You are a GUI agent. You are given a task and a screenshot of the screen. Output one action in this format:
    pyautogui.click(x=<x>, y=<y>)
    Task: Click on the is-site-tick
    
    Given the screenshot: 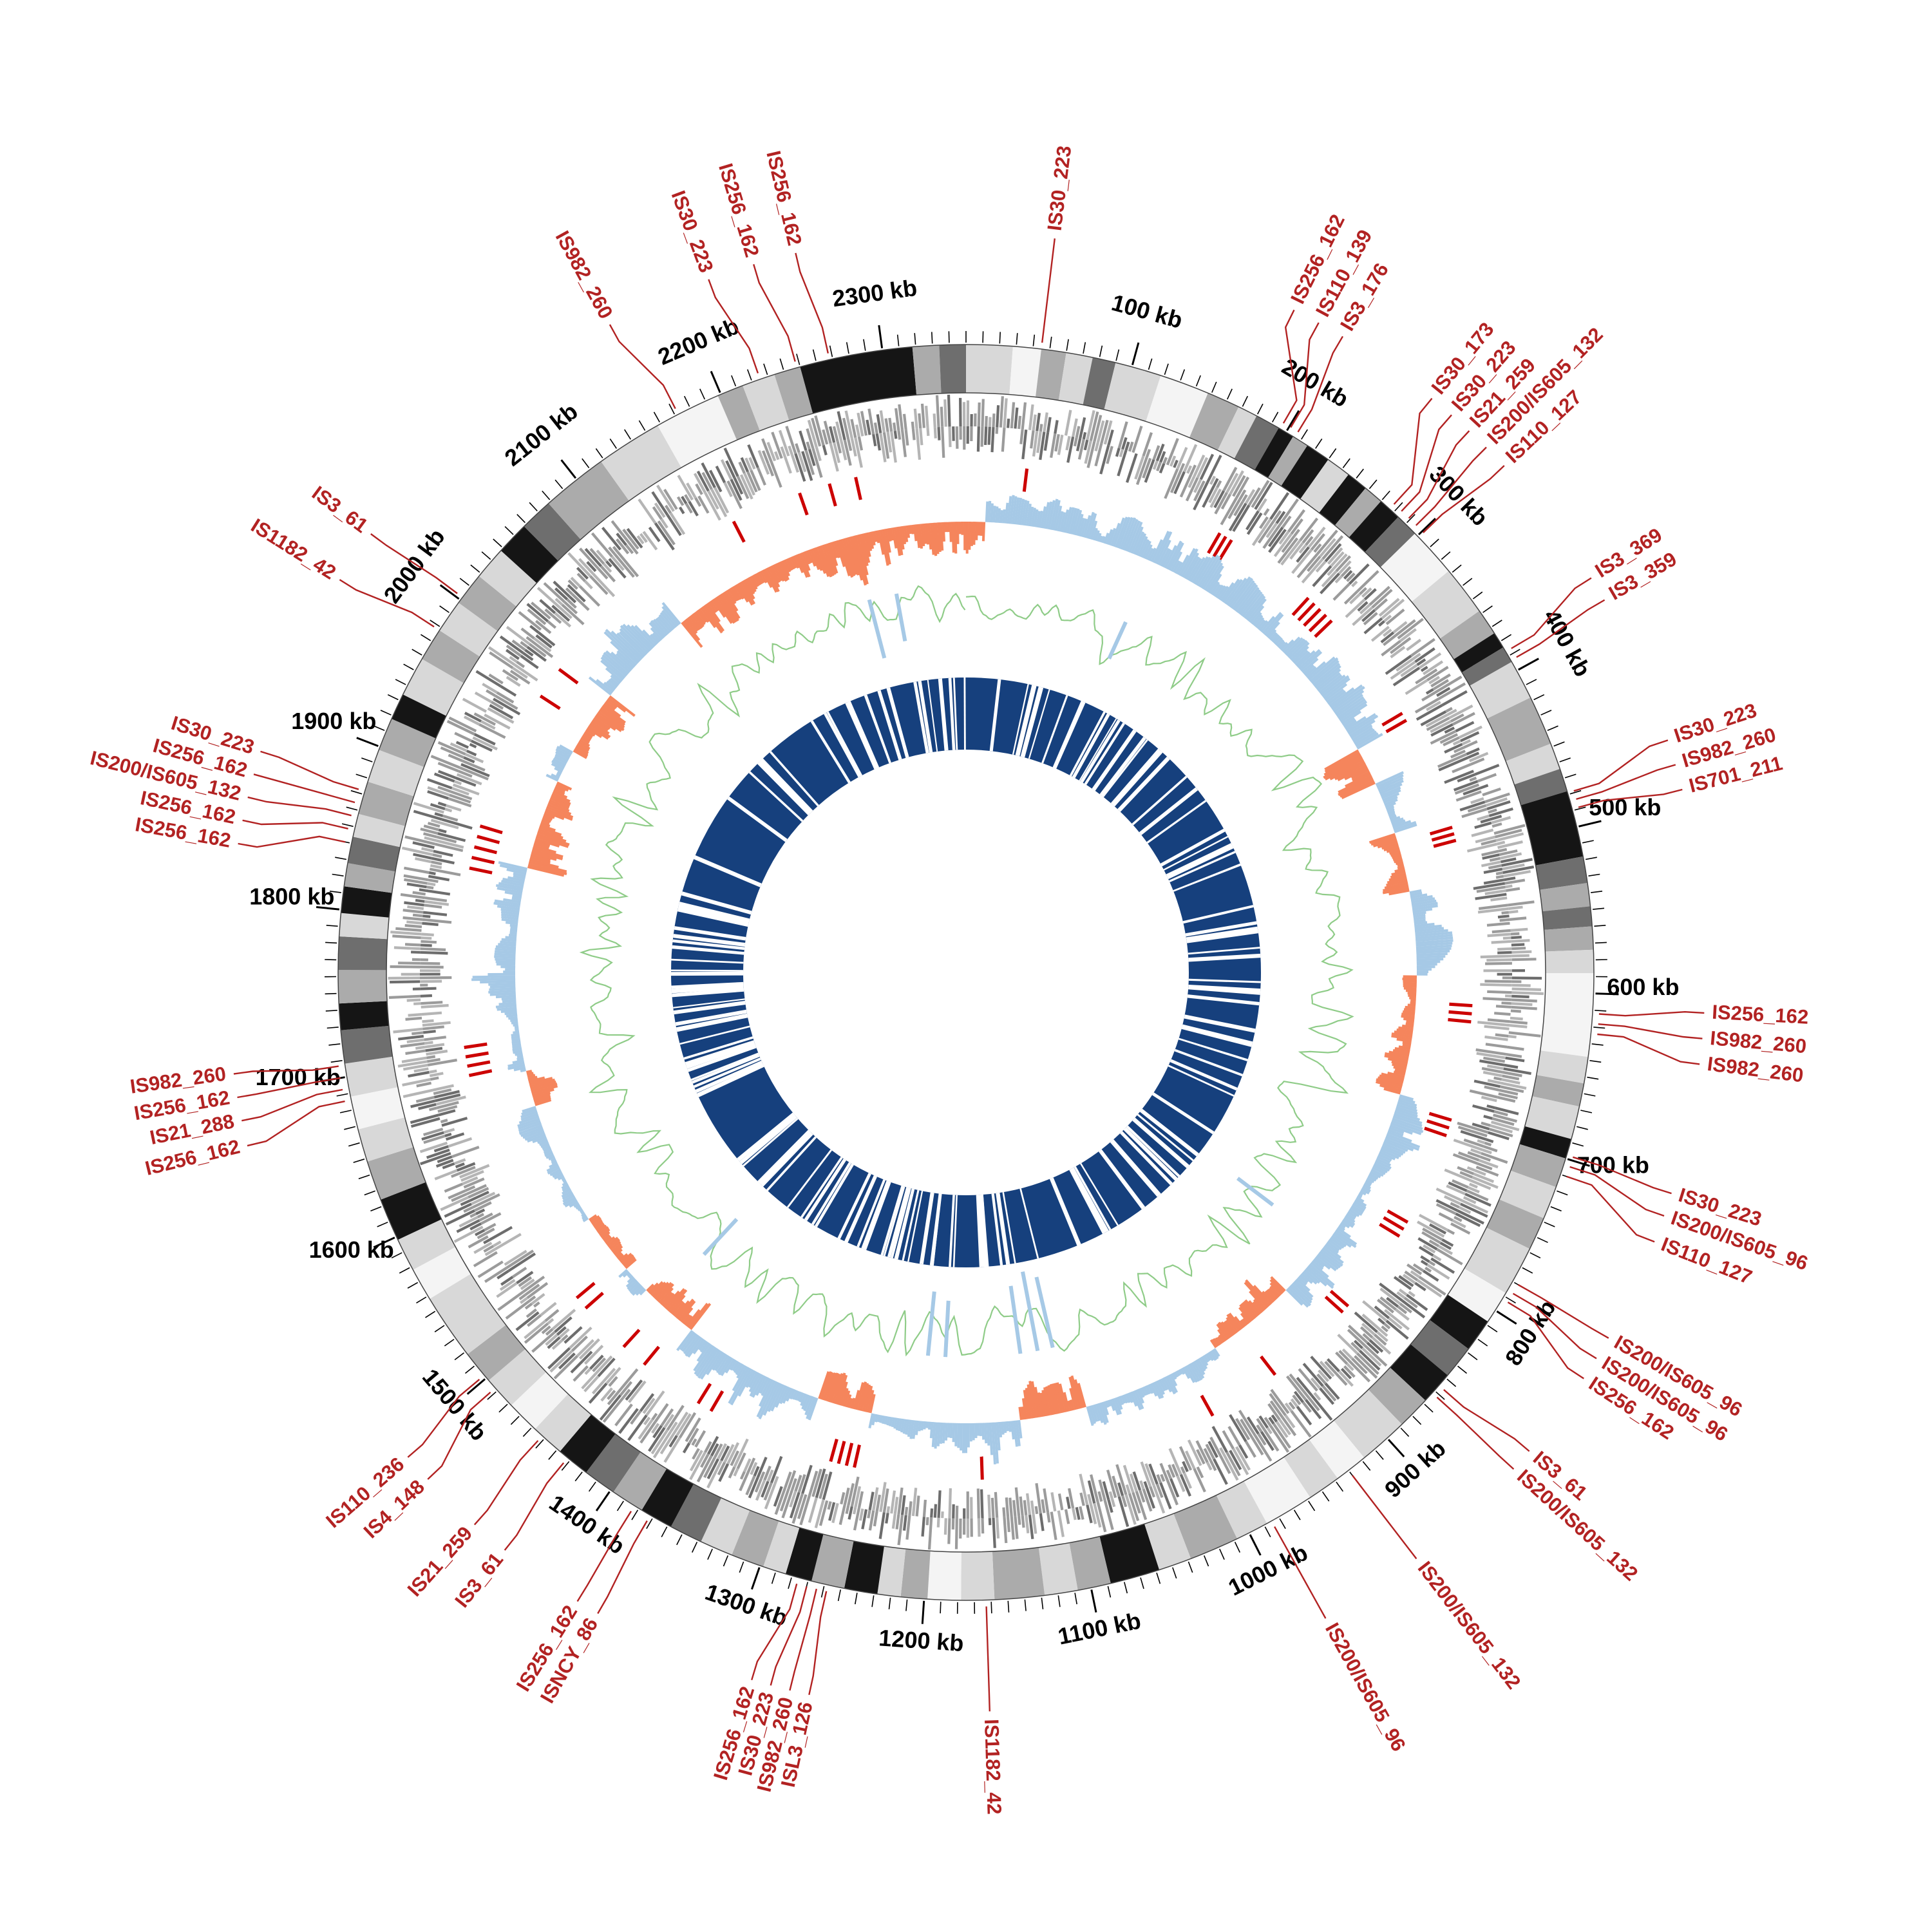 What is the action you would take?
    pyautogui.click(x=739, y=531)
    